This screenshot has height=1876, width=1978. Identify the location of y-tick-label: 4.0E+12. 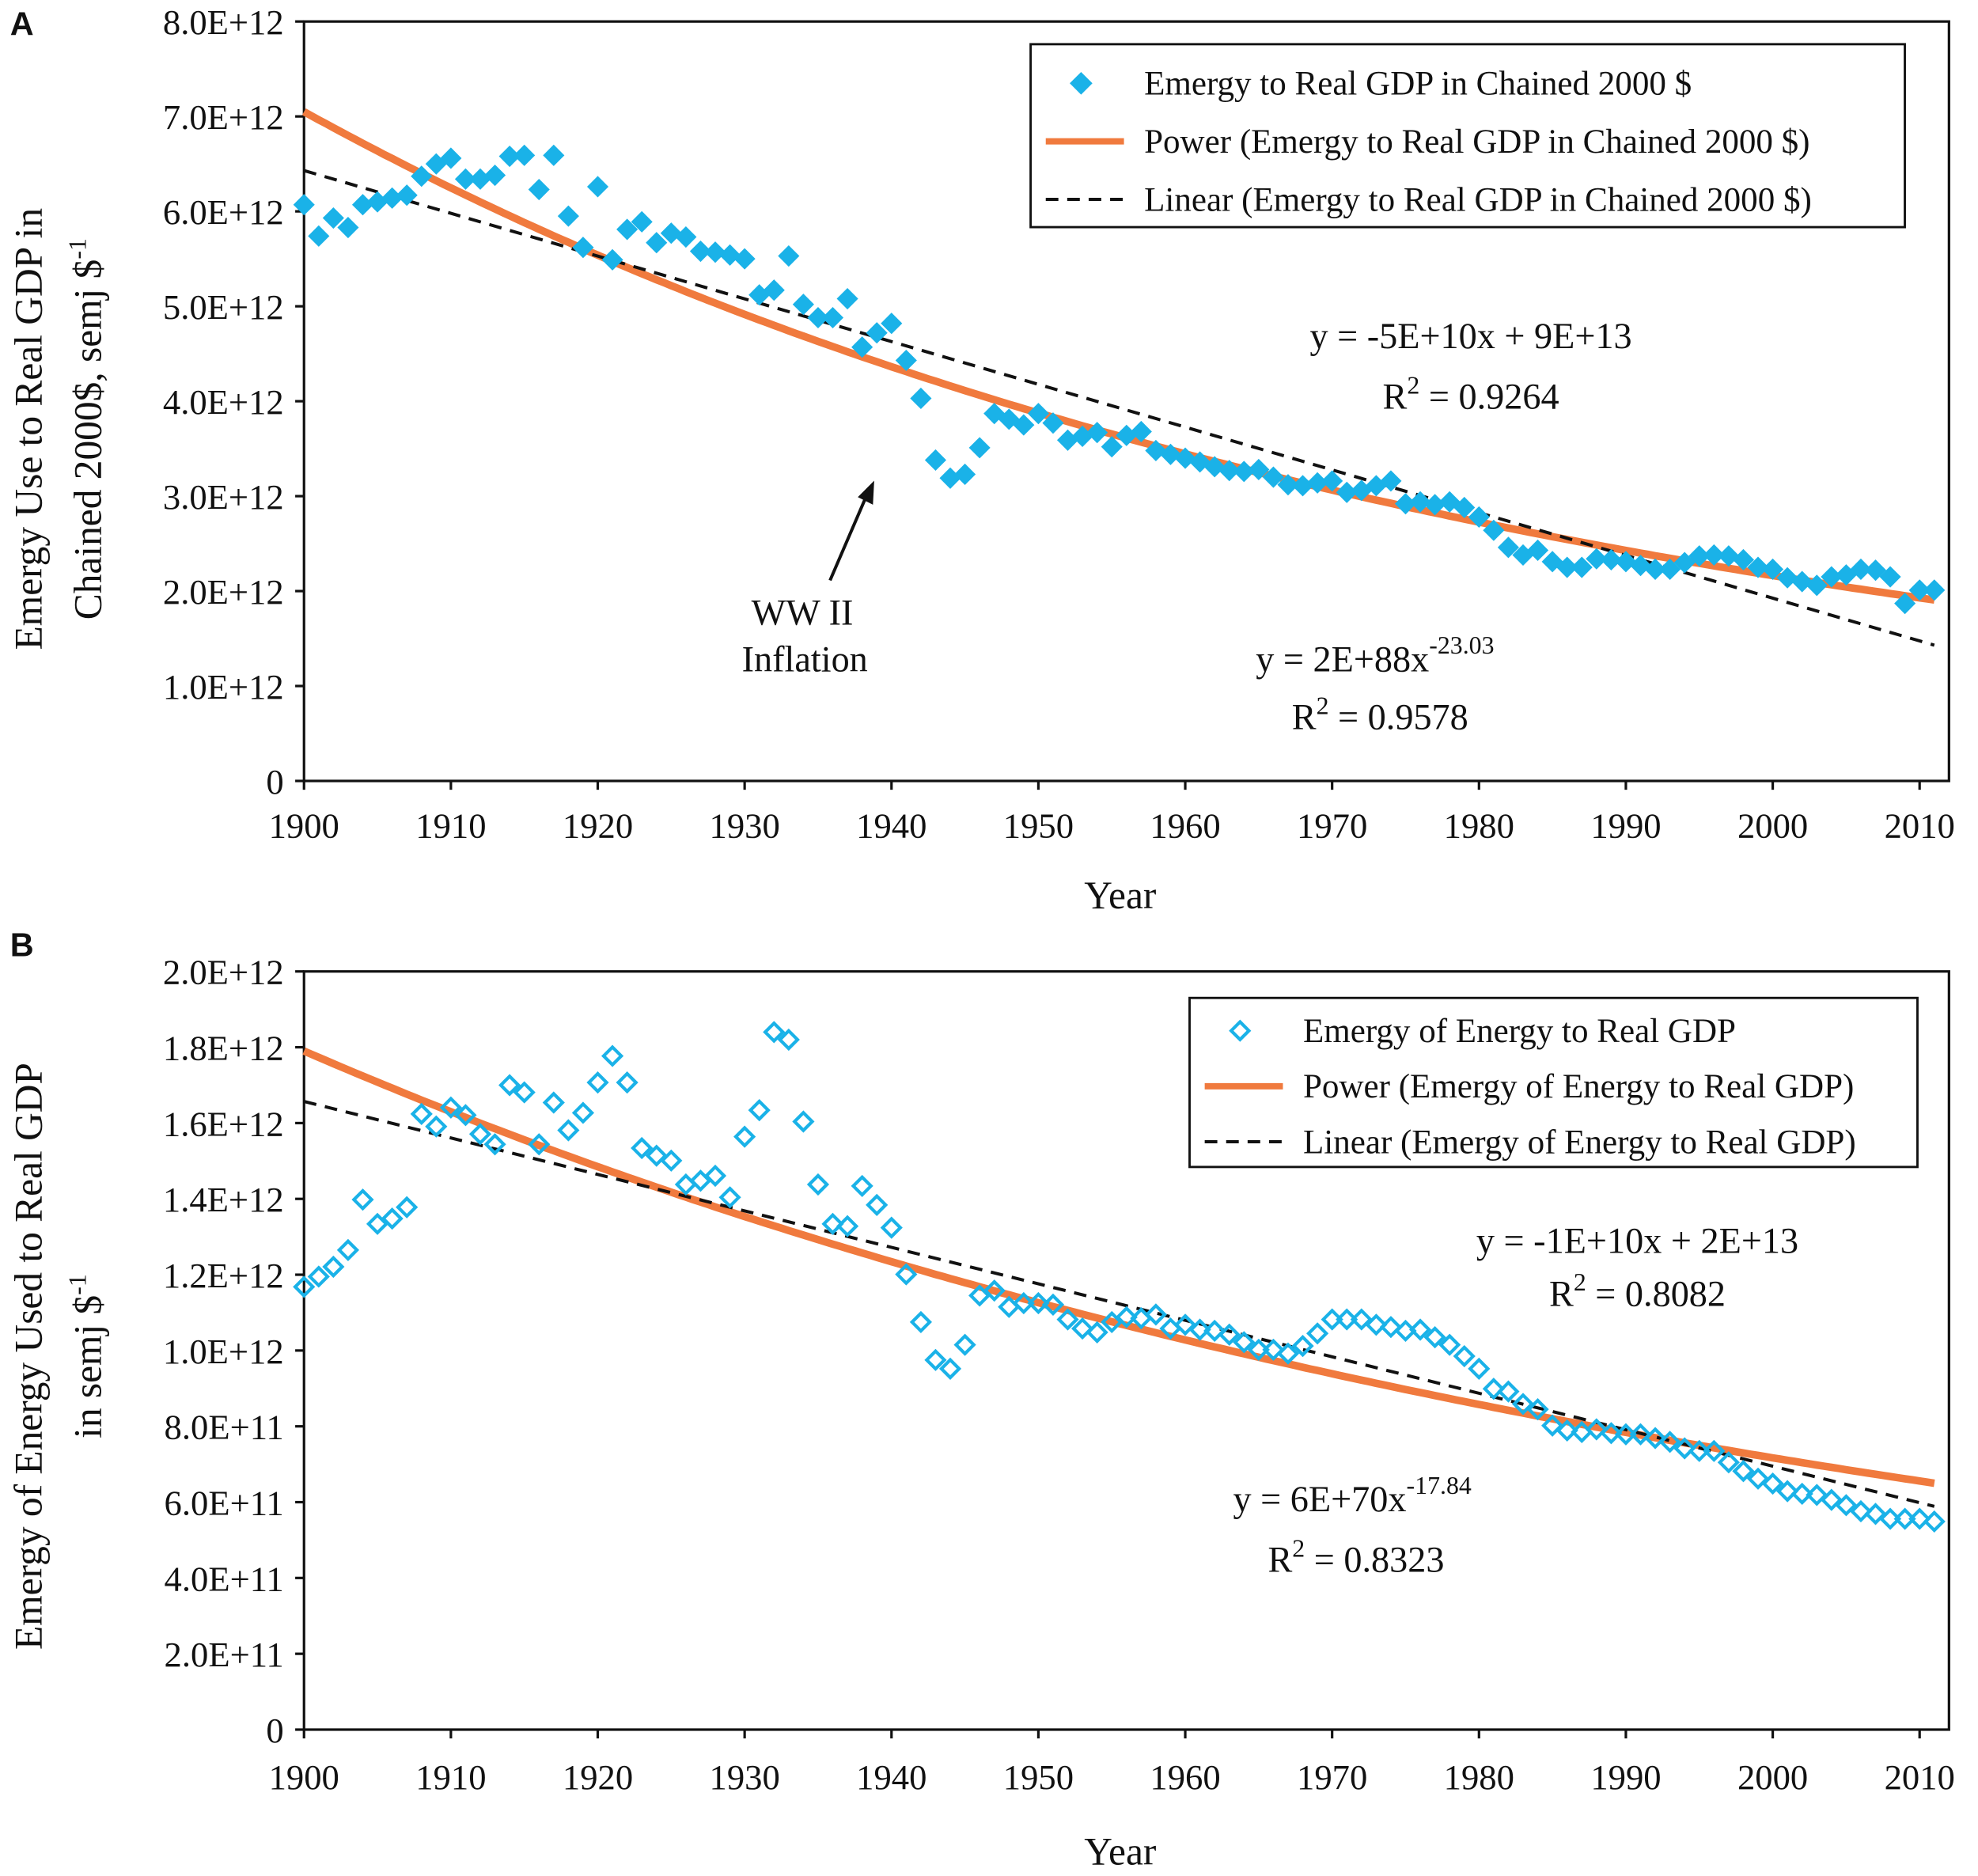
(223, 402).